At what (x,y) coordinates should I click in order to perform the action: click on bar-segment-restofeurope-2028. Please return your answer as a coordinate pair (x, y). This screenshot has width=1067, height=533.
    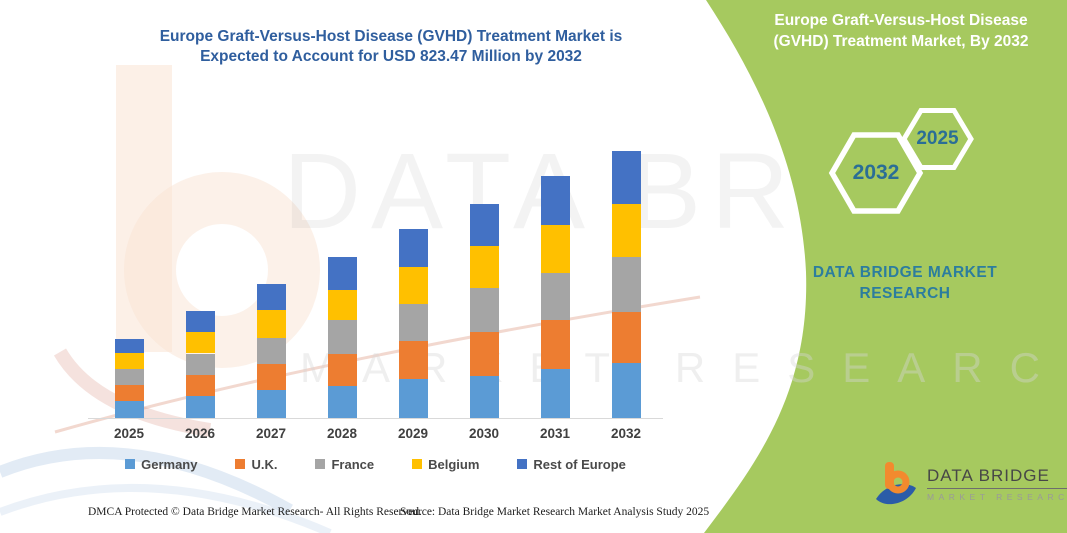
    Looking at the image, I should click on (342, 273).